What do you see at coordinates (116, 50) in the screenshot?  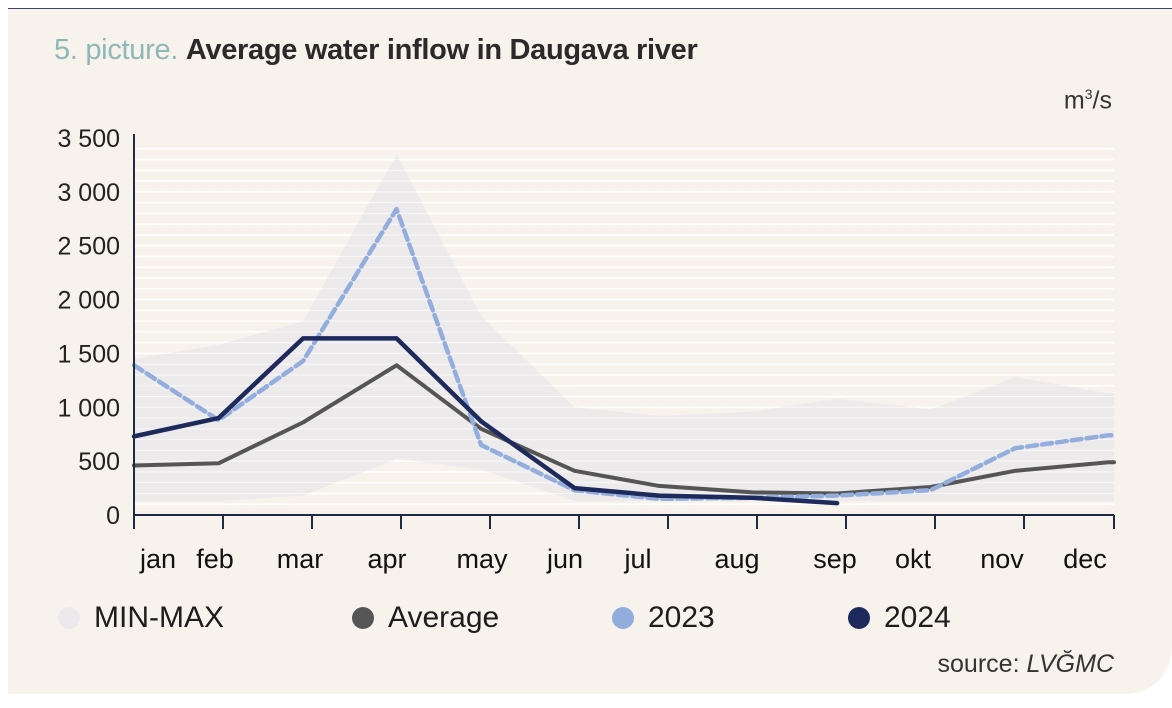 I see `title-prefix: 5. picture.` at bounding box center [116, 50].